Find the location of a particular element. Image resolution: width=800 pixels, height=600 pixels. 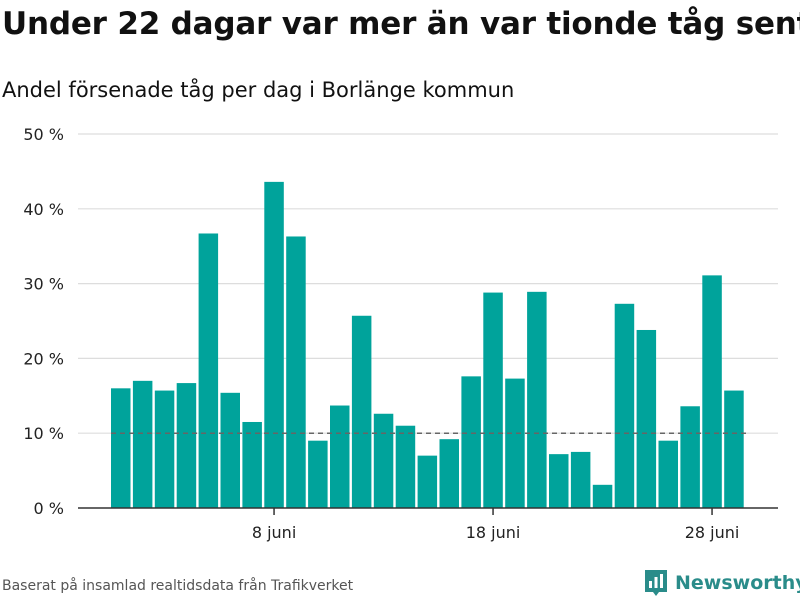

y-tick-label: 0 % is located at coordinates (49, 508).